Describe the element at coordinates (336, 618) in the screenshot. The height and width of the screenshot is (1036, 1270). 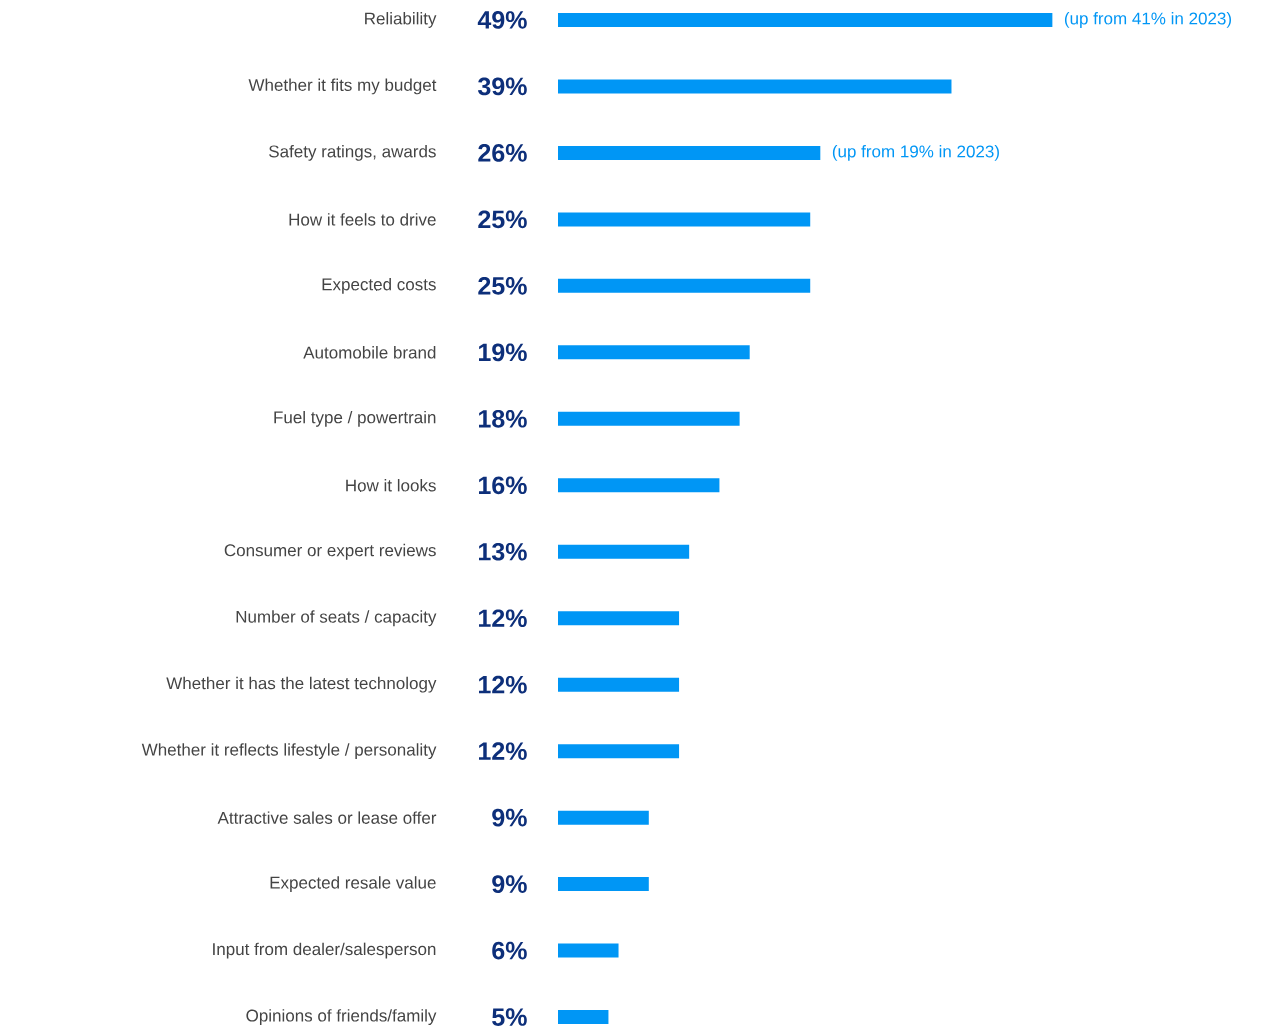
I see `y-tick-label: Number of seats / capacity` at that location.